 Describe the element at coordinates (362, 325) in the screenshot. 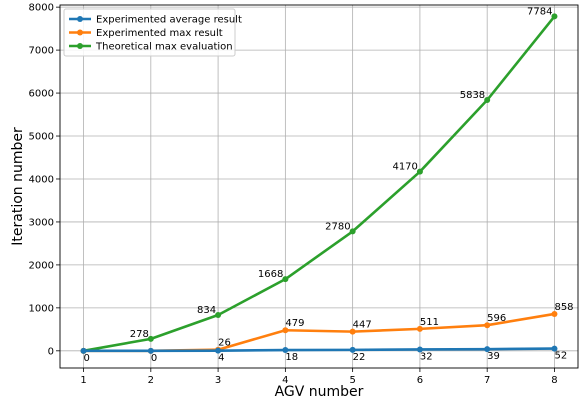

I see `series-1-data-label-4: 447` at that location.